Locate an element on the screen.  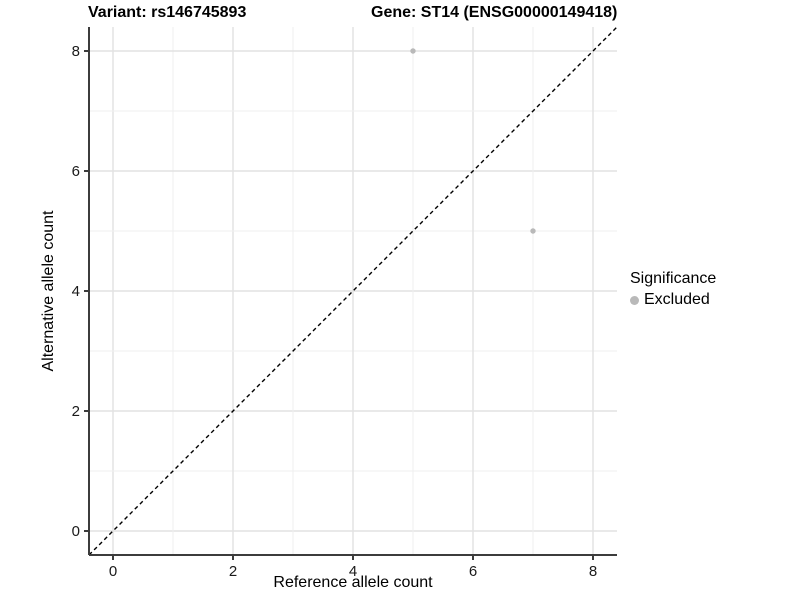
legend-point-icon is located at coordinates (634, 300).